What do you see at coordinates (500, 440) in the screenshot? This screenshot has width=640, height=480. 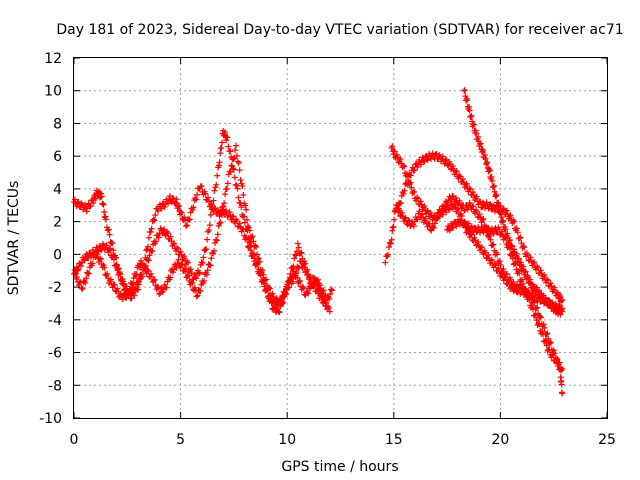 I see `x-tick-label: 20` at bounding box center [500, 440].